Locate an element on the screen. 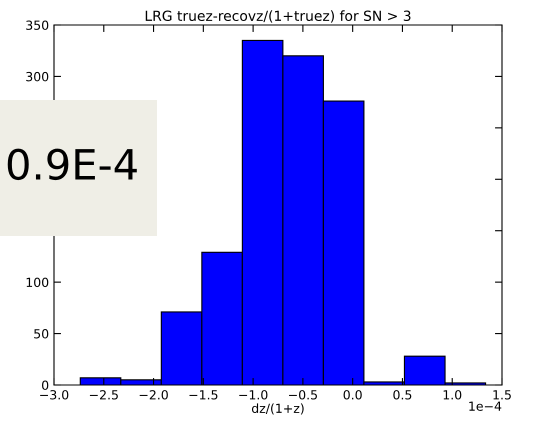 The image size is (536, 422). x-tick-label: 0.5 is located at coordinates (402, 395).